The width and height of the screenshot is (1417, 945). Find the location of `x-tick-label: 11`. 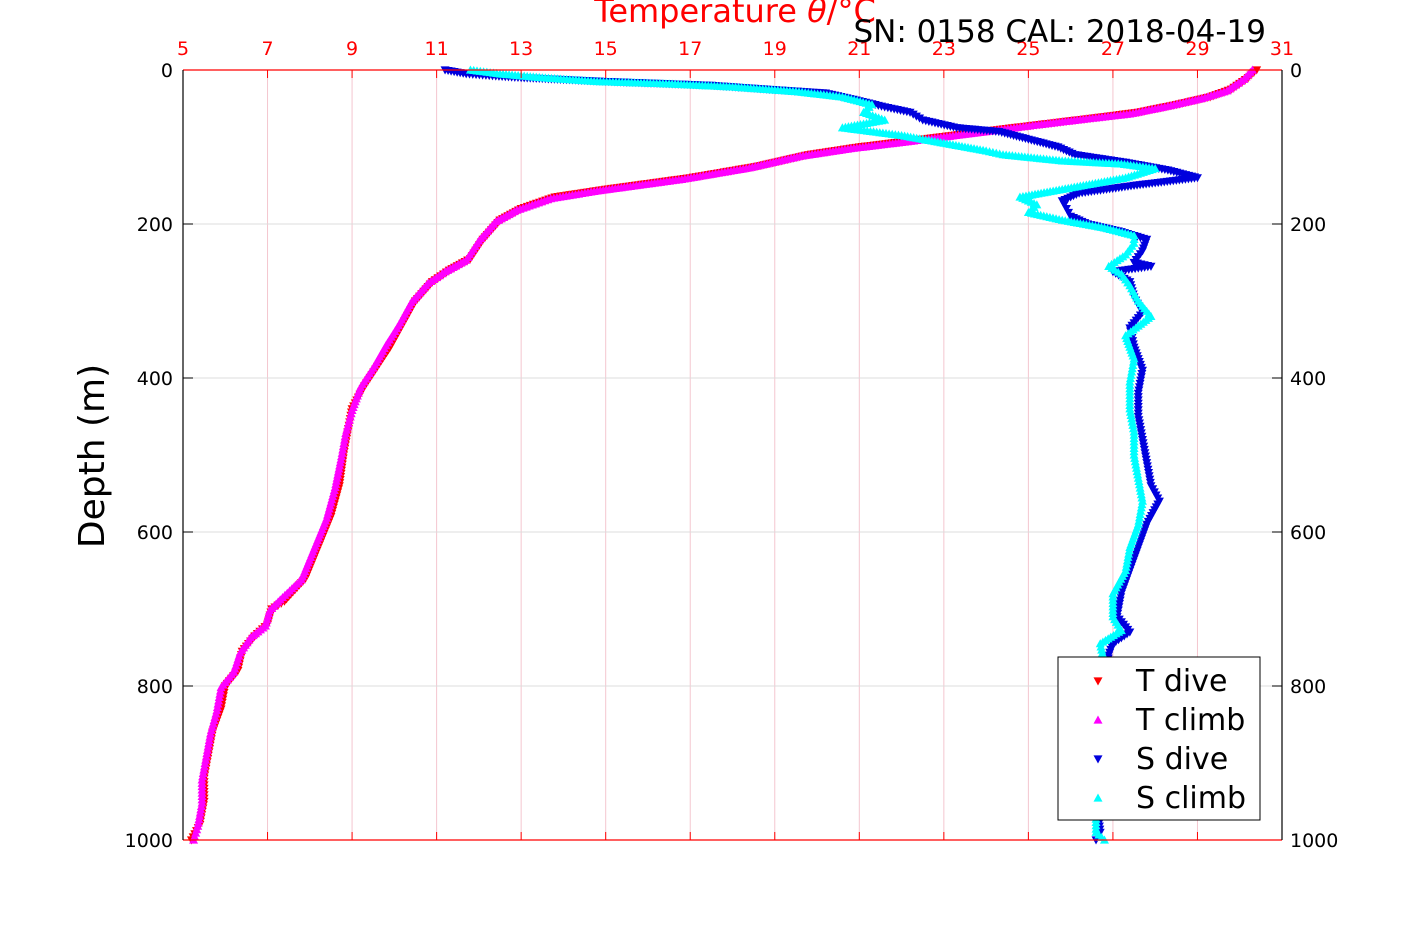

x-tick-label: 11 is located at coordinates (437, 49).